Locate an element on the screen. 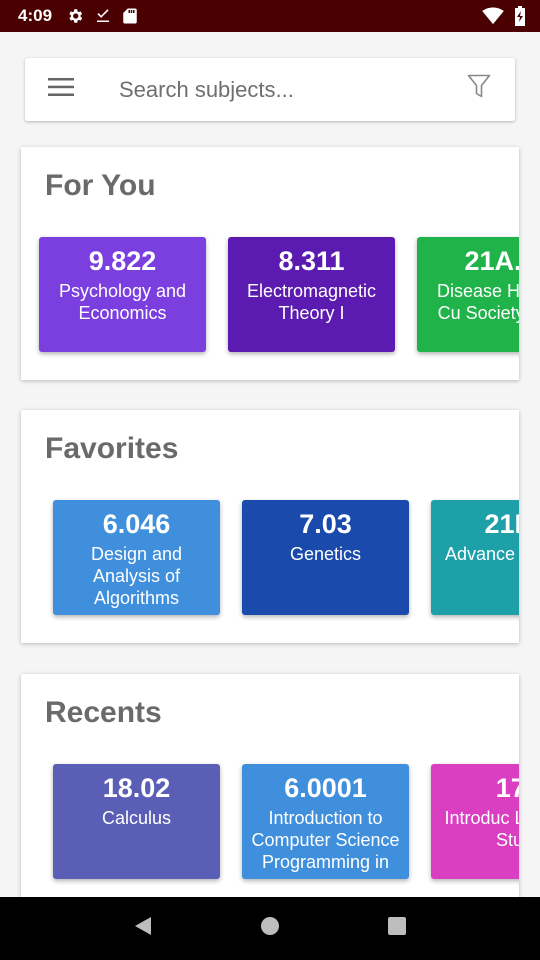 This screenshot has height=960, width=540. search-input is located at coordinates (270, 89).